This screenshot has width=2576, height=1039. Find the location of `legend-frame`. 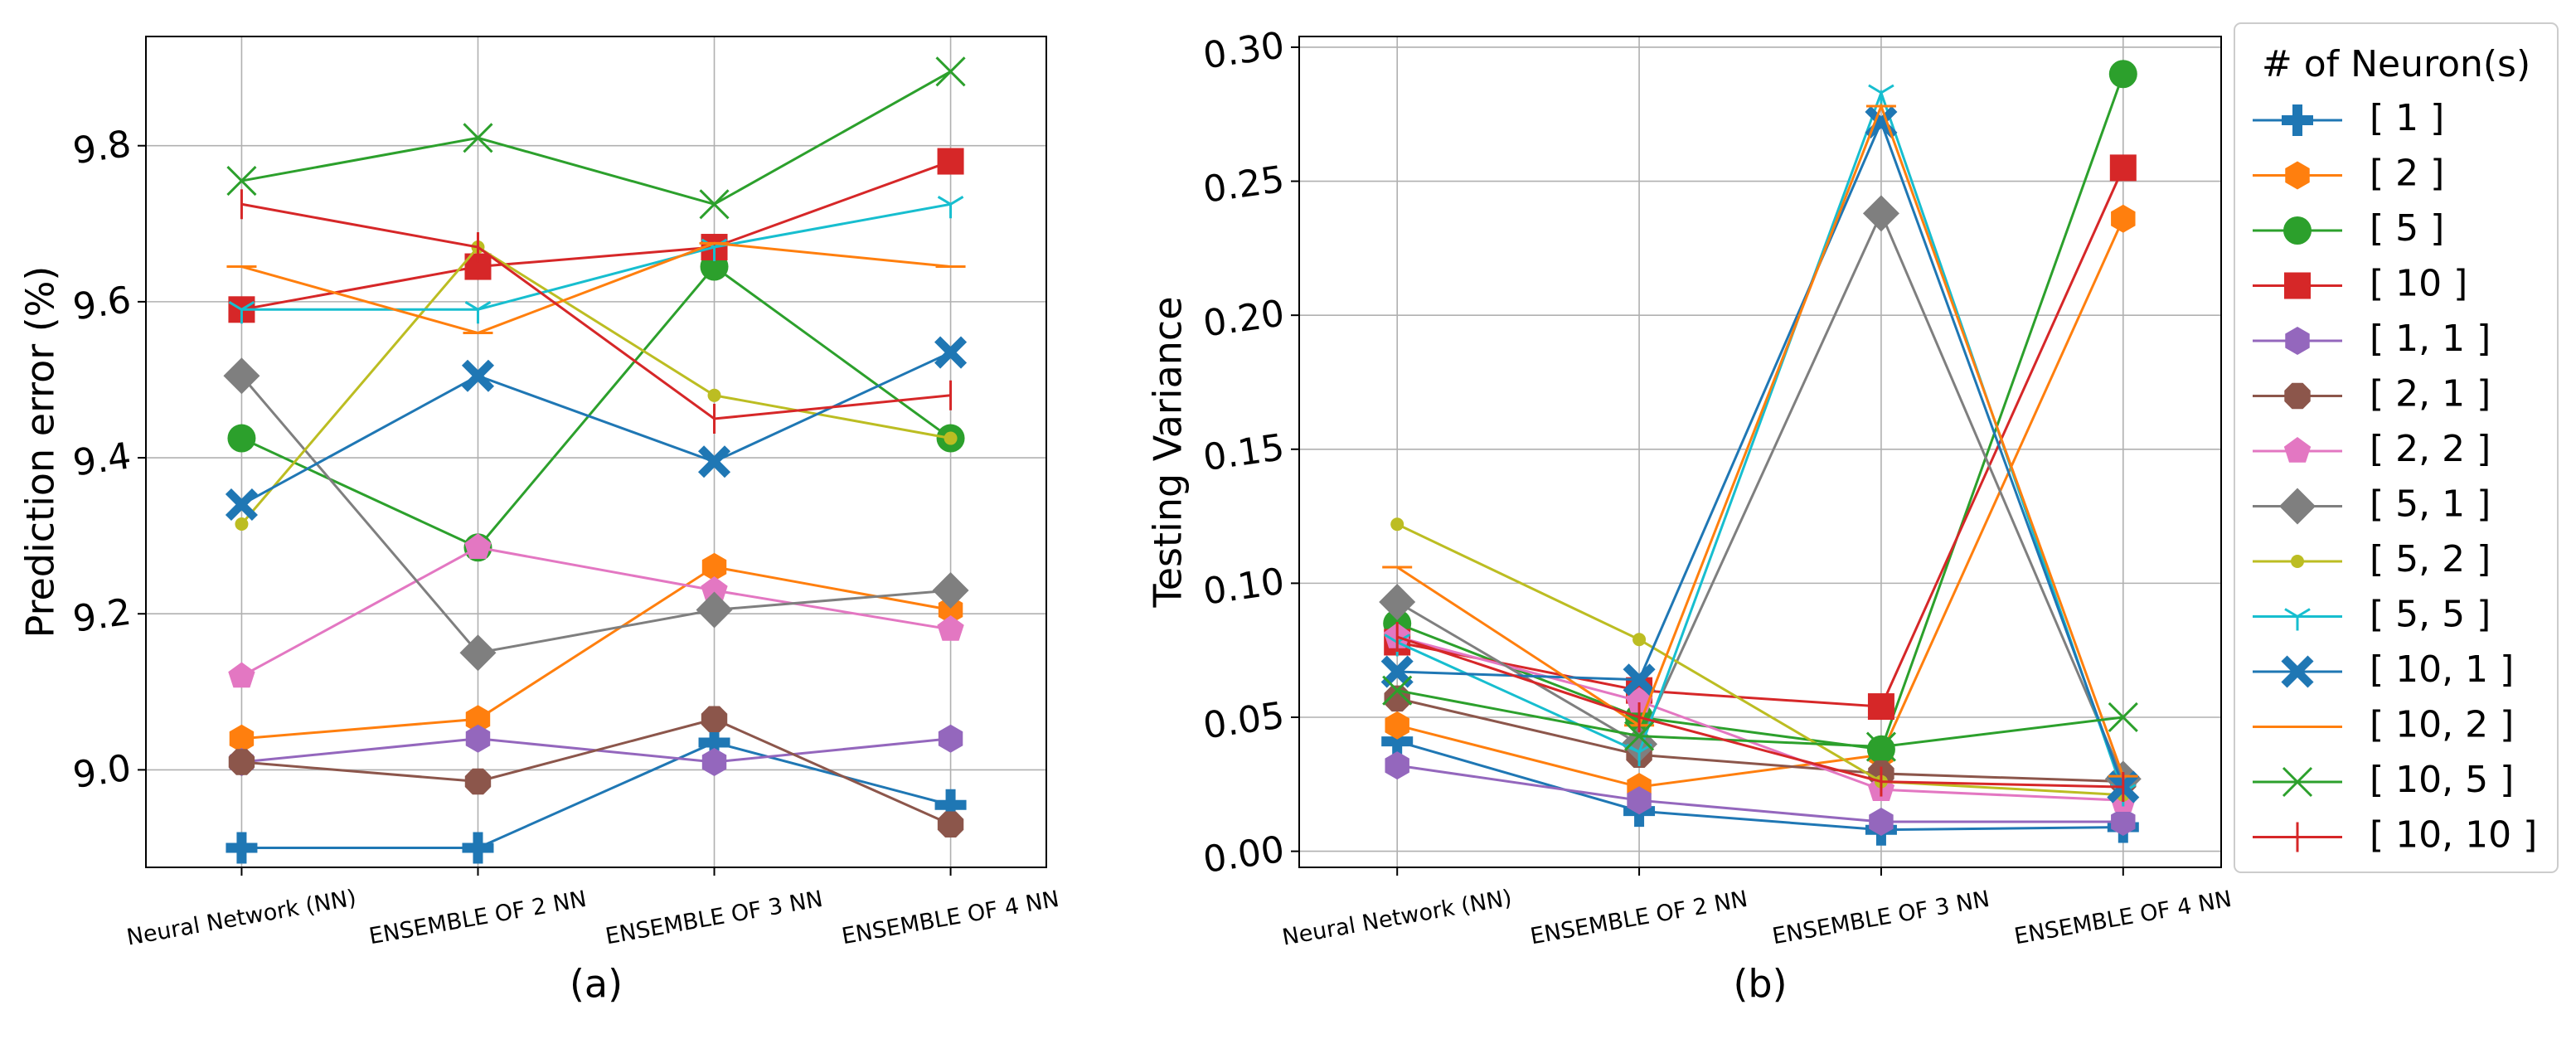

legend-frame is located at coordinates (2396, 447).